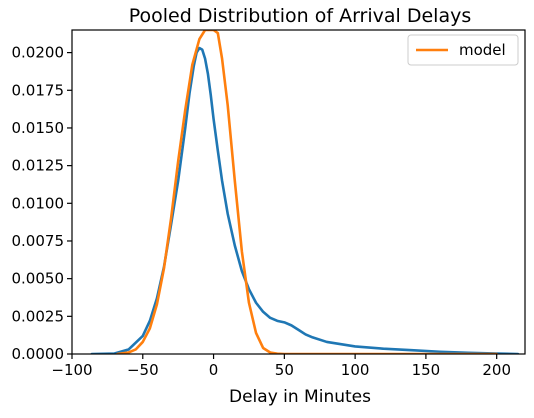 The image size is (534, 418). Describe the element at coordinates (496, 370) in the screenshot. I see `x-tick-label: 200` at that location.